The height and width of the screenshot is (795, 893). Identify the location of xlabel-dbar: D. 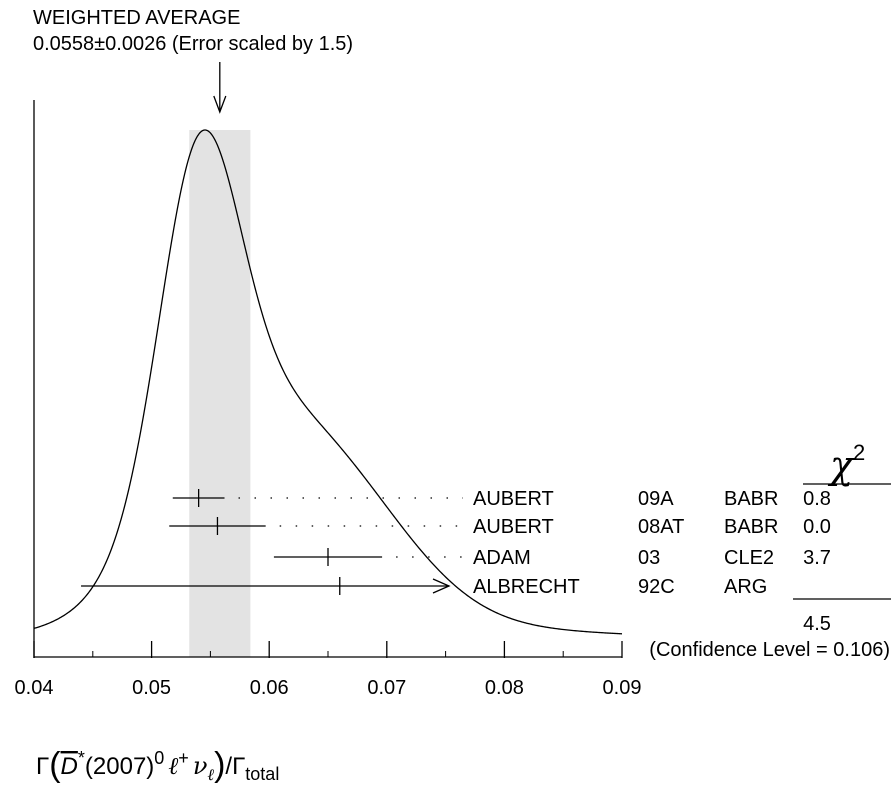
(69, 766).